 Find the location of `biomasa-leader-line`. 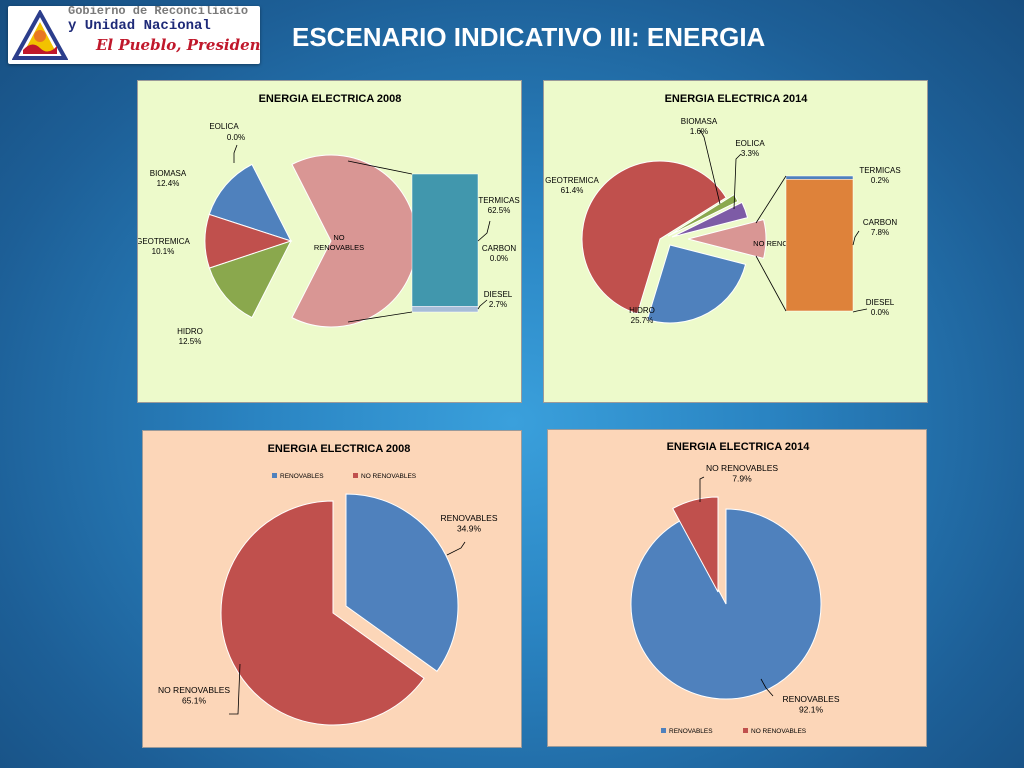

biomasa-leader-line is located at coordinates (710, 167).